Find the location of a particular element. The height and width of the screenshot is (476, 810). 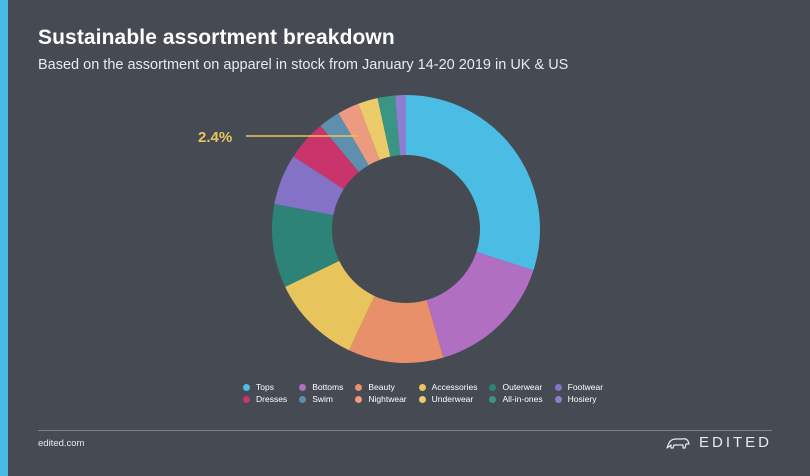

slice-swim is located at coordinates (344, 142).